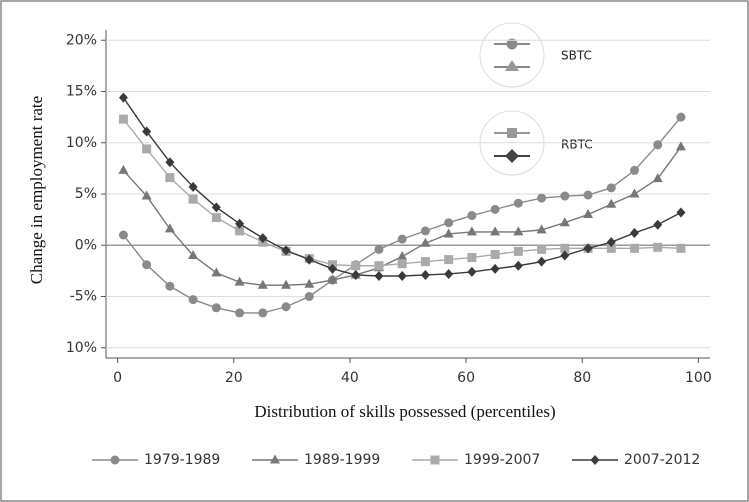  What do you see at coordinates (81, 92) in the screenshot?
I see `y-tick-label: 15%` at bounding box center [81, 92].